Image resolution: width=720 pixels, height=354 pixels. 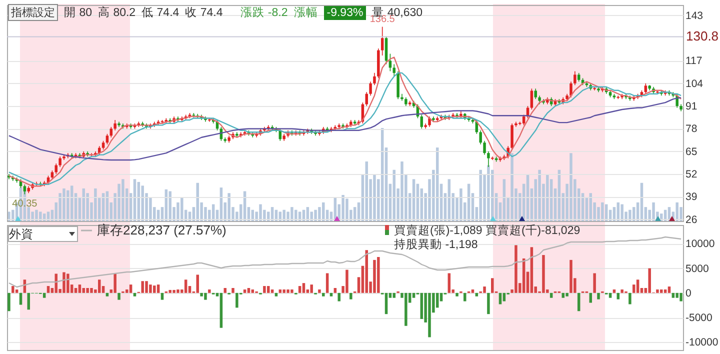 What do you see at coordinates (306, 13) in the screenshot?
I see `annotation: 漲幅` at bounding box center [306, 13].